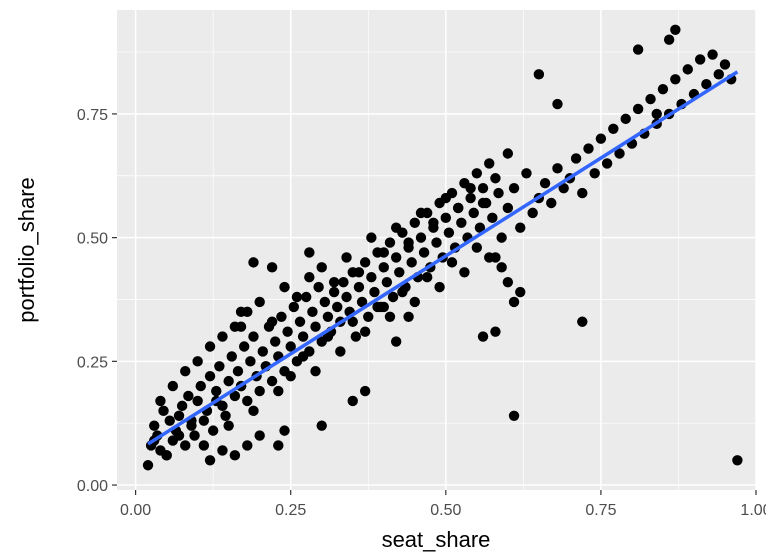 This screenshot has width=766, height=556. What do you see at coordinates (92, 486) in the screenshot?
I see `y-tick-label: 0.00` at bounding box center [92, 486].